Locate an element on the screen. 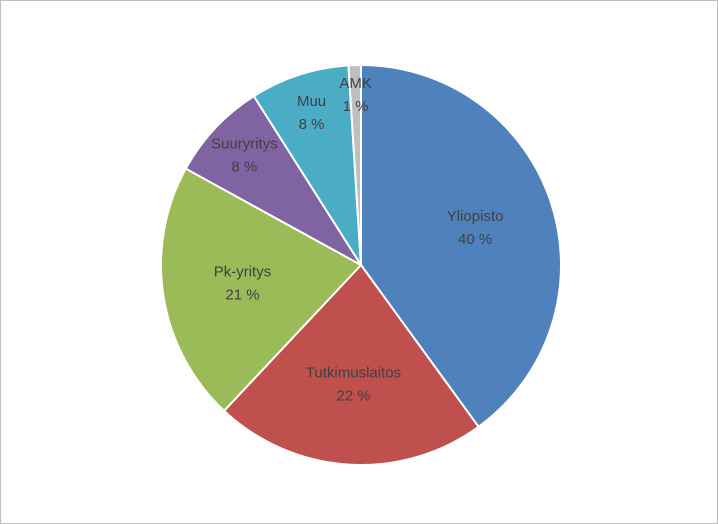 This screenshot has width=718, height=524. slice-label: Muu is located at coordinates (311, 101).